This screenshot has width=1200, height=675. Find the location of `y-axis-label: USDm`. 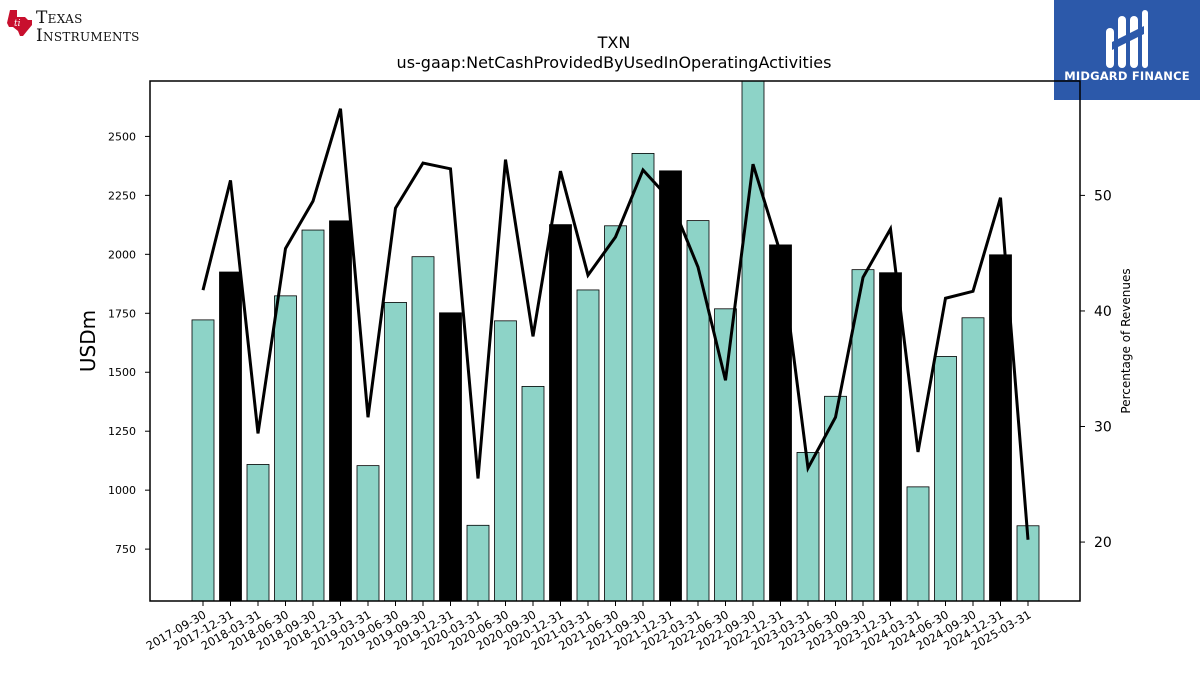

y-axis-label: USDm is located at coordinates (88, 341).